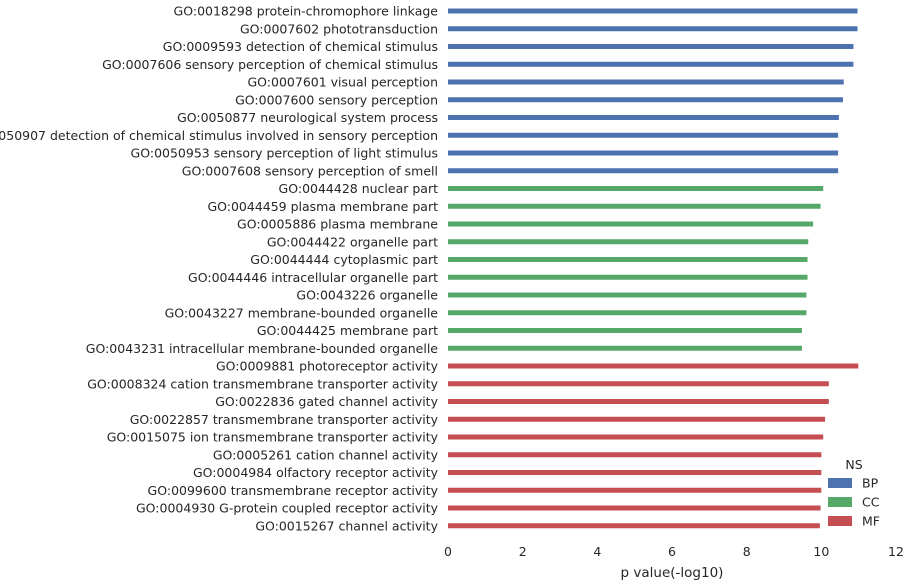 The image size is (908, 587). I want to click on x-axis-ticks: 0 2 4 6 8 10 12, so click(674, 551).